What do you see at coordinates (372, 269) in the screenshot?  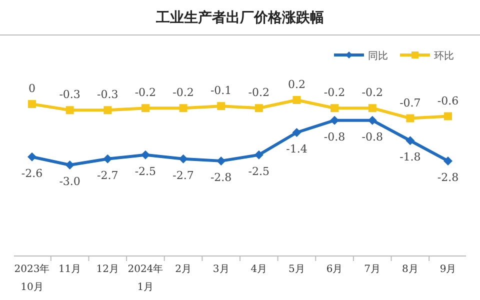 I see `x-tick-label: 7月` at bounding box center [372, 269].